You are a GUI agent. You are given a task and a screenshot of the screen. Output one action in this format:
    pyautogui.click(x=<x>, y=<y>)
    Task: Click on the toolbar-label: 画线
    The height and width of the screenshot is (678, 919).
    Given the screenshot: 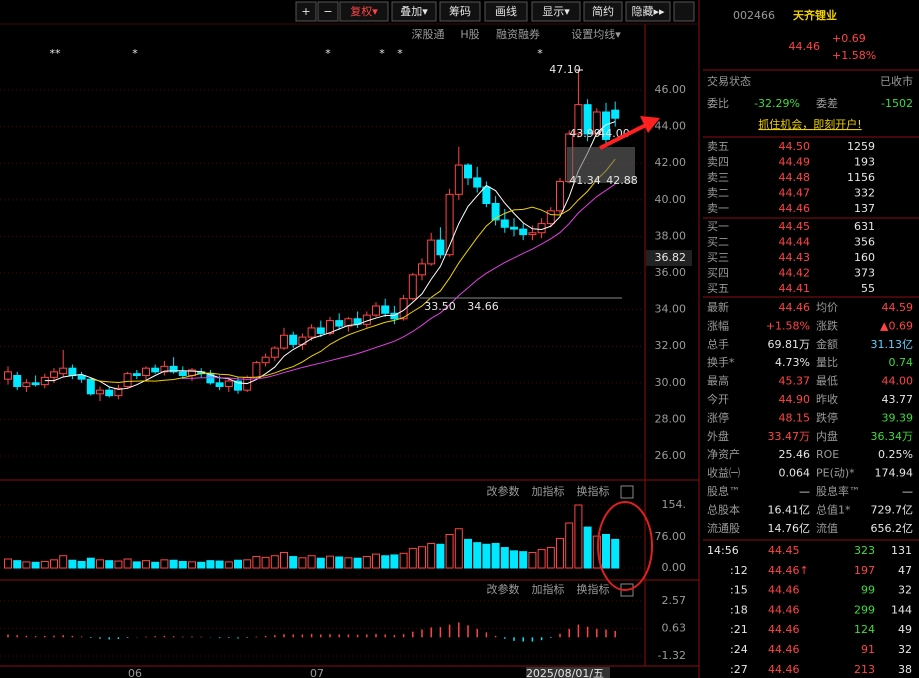 What is the action you would take?
    pyautogui.click(x=506, y=11)
    